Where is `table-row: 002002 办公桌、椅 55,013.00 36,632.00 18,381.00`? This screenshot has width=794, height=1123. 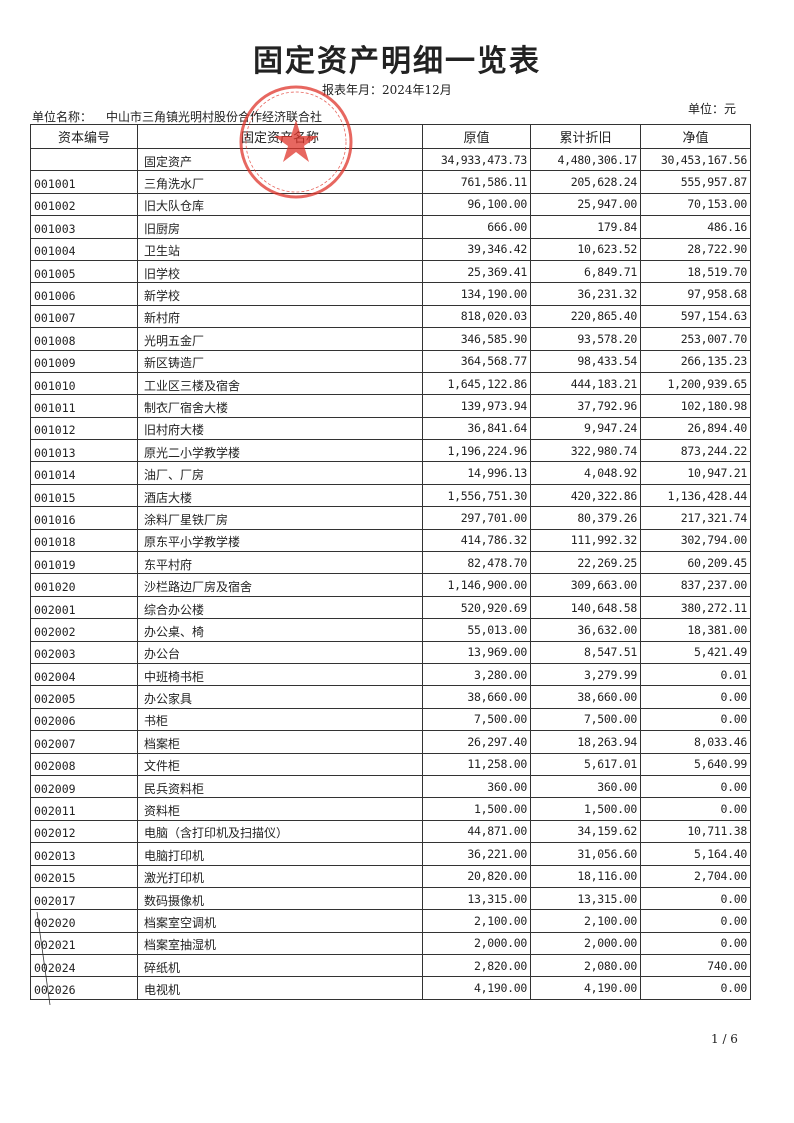
table-row: 002002 办公桌、椅 55,013.00 36,632.00 18,381.00 is located at coordinates (390, 630).